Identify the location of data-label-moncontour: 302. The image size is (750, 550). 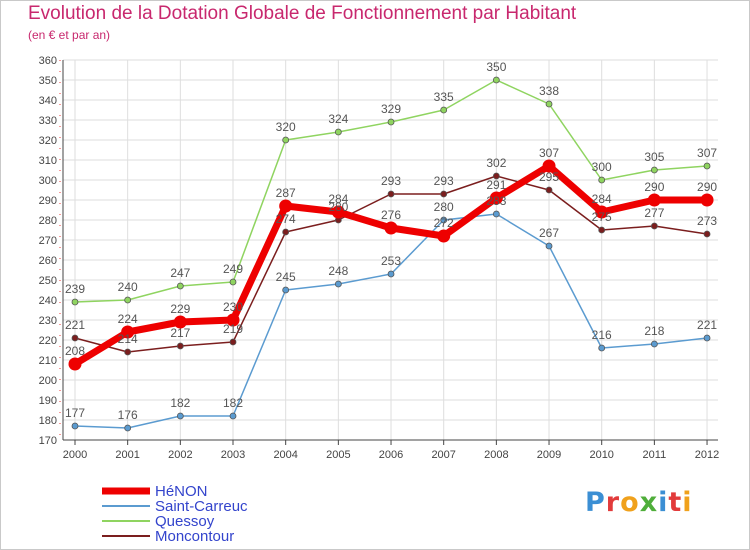
(496, 163).